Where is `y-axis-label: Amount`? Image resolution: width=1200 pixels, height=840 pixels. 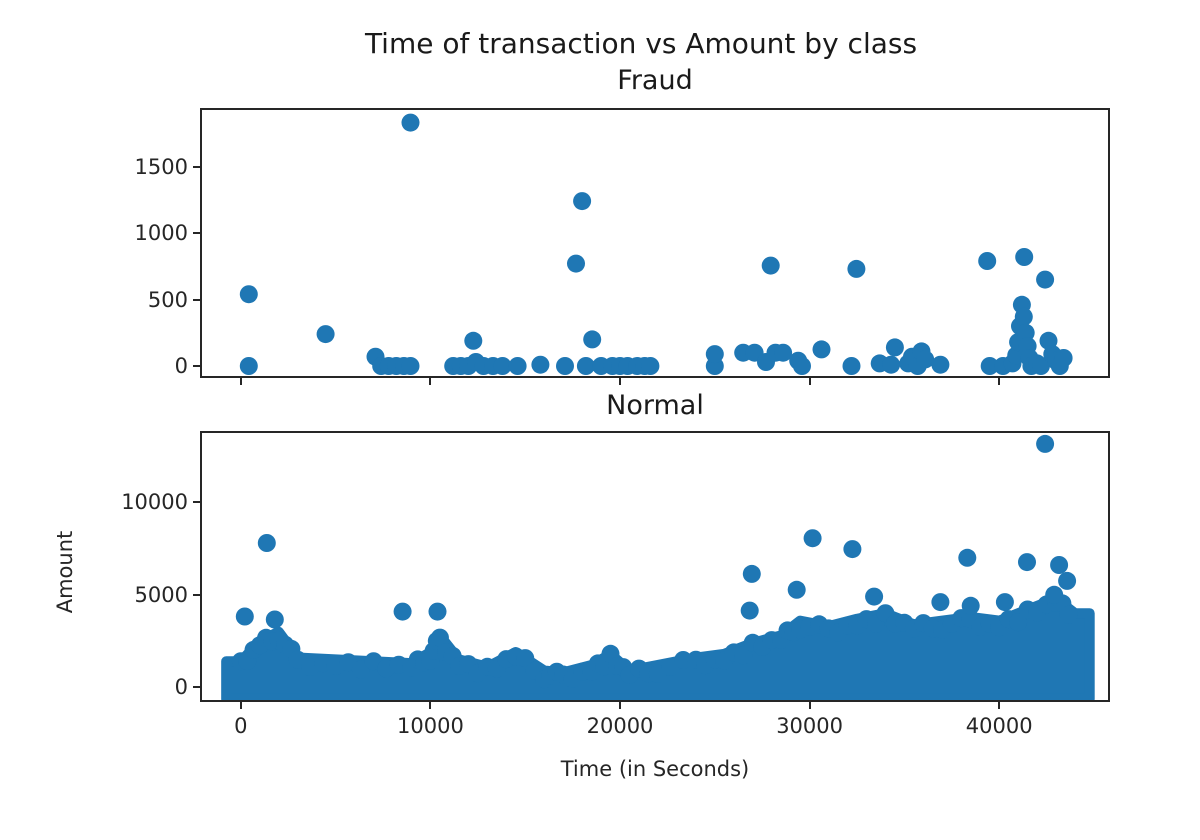 y-axis-label: Amount is located at coordinates (65, 572).